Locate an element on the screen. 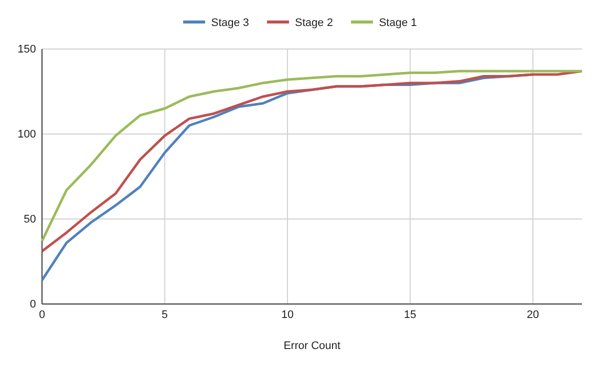 Image resolution: width=600 pixels, height=371 pixels. y-tick-label: 0 is located at coordinates (33, 304).